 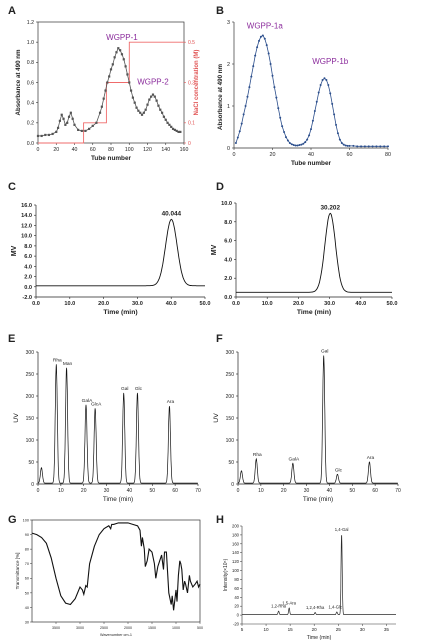 What do you see at coordinates (38, 491) in the screenshot?
I see `x-tick-label: 0` at bounding box center [38, 491].